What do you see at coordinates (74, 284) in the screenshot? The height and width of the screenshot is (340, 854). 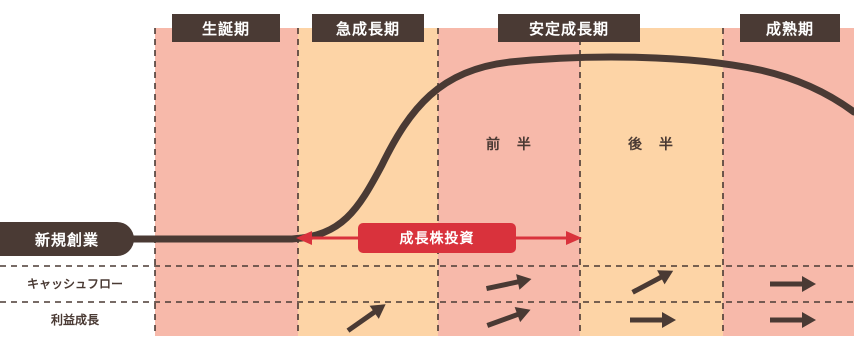 I see `row-label-cash-flow: キャッシュフロー` at bounding box center [74, 284].